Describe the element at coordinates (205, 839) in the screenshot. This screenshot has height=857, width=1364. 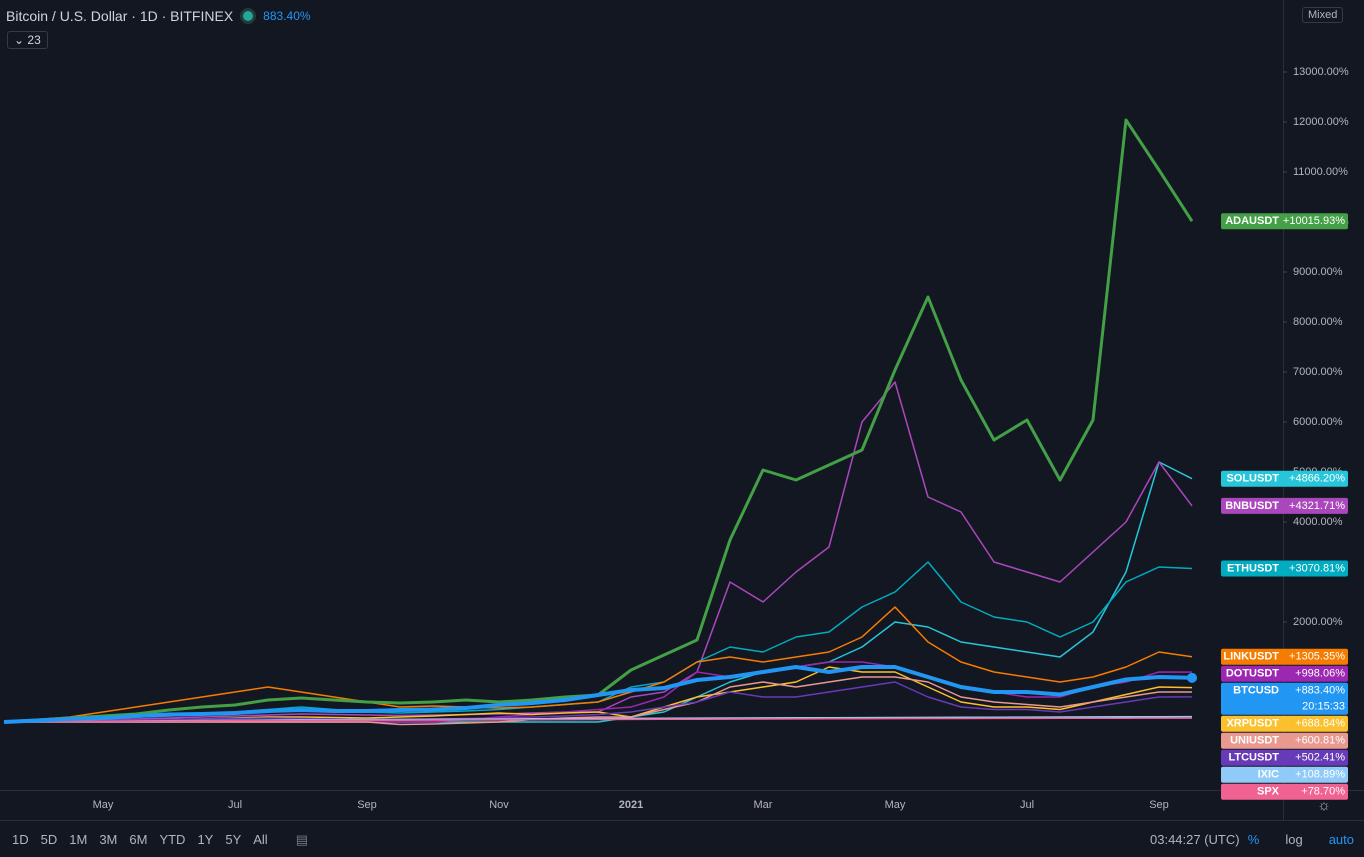
I see `range-button: 1Y` at that location.